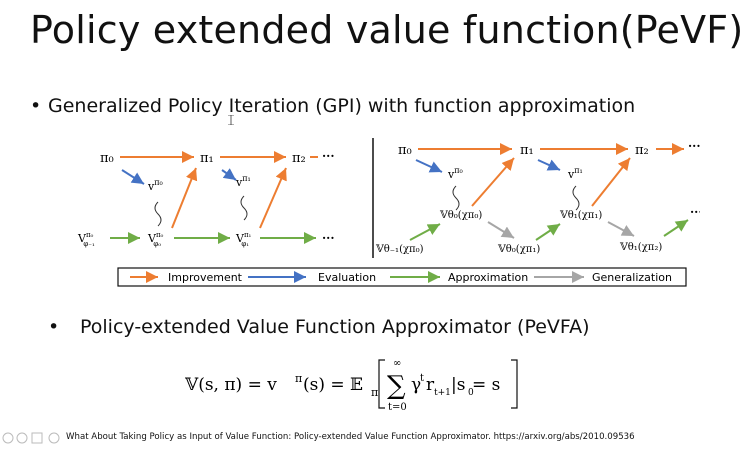 Image resolution: width=755 pixels, height=449 pixels. Describe the element at coordinates (458, 385) in the screenshot. I see `formula-cond: |s` at that location.